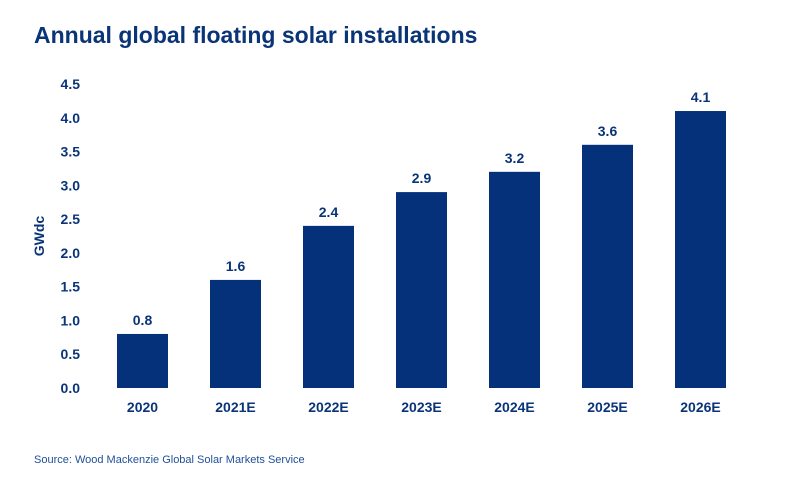 The height and width of the screenshot is (480, 800). I want to click on x-tick-label: 2023E, so click(421, 407).